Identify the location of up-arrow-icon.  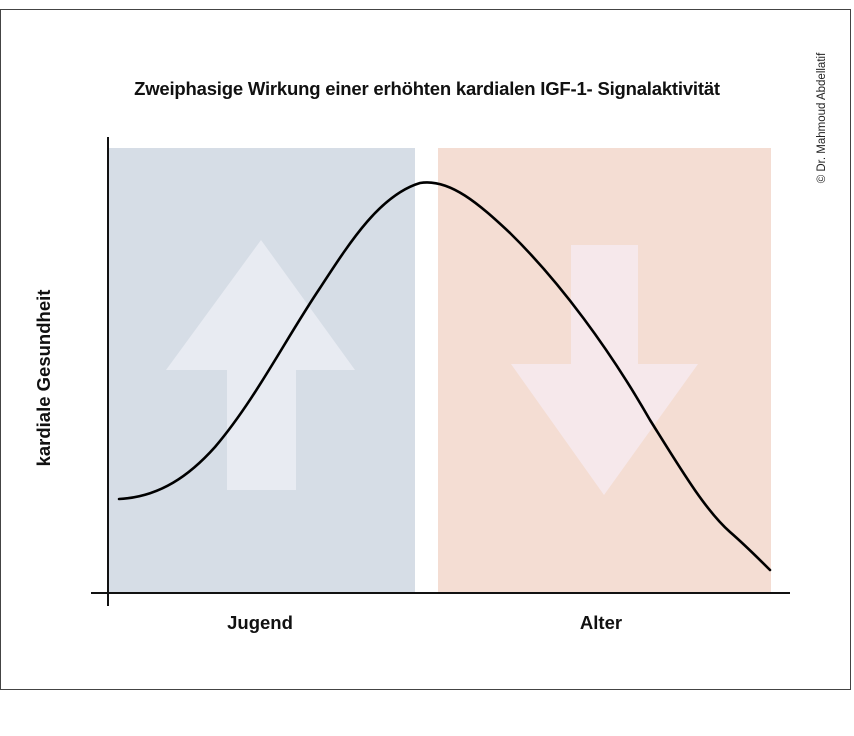
(260, 365).